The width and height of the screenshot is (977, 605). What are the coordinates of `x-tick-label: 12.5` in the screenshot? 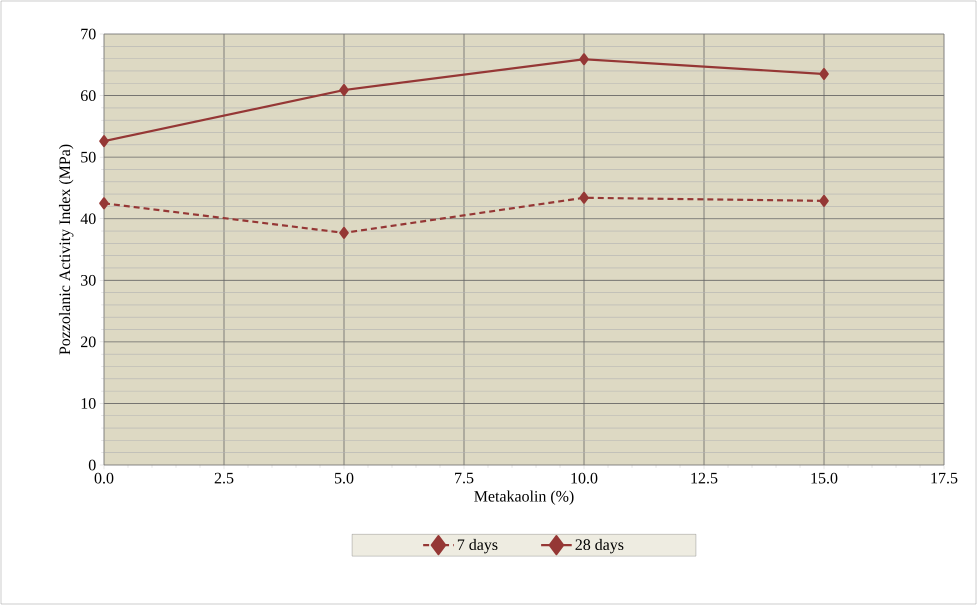 It's located at (704, 478).